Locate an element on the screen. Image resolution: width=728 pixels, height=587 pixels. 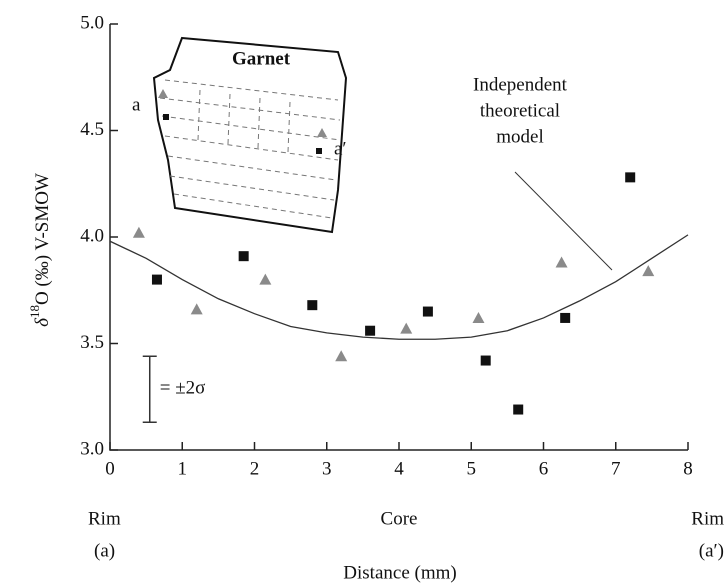
inset-label: a′ is located at coordinates (340, 148).